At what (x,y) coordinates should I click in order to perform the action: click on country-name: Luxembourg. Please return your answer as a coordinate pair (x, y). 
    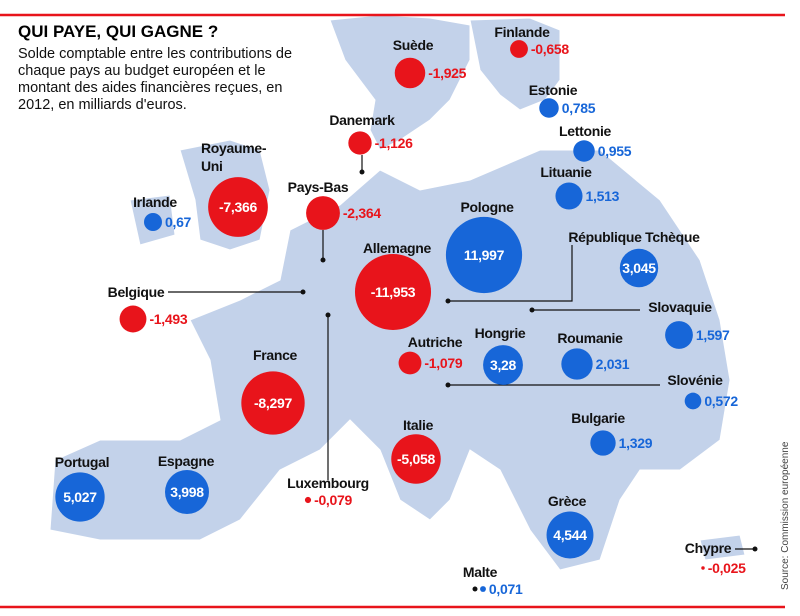
    Looking at the image, I should click on (328, 483).